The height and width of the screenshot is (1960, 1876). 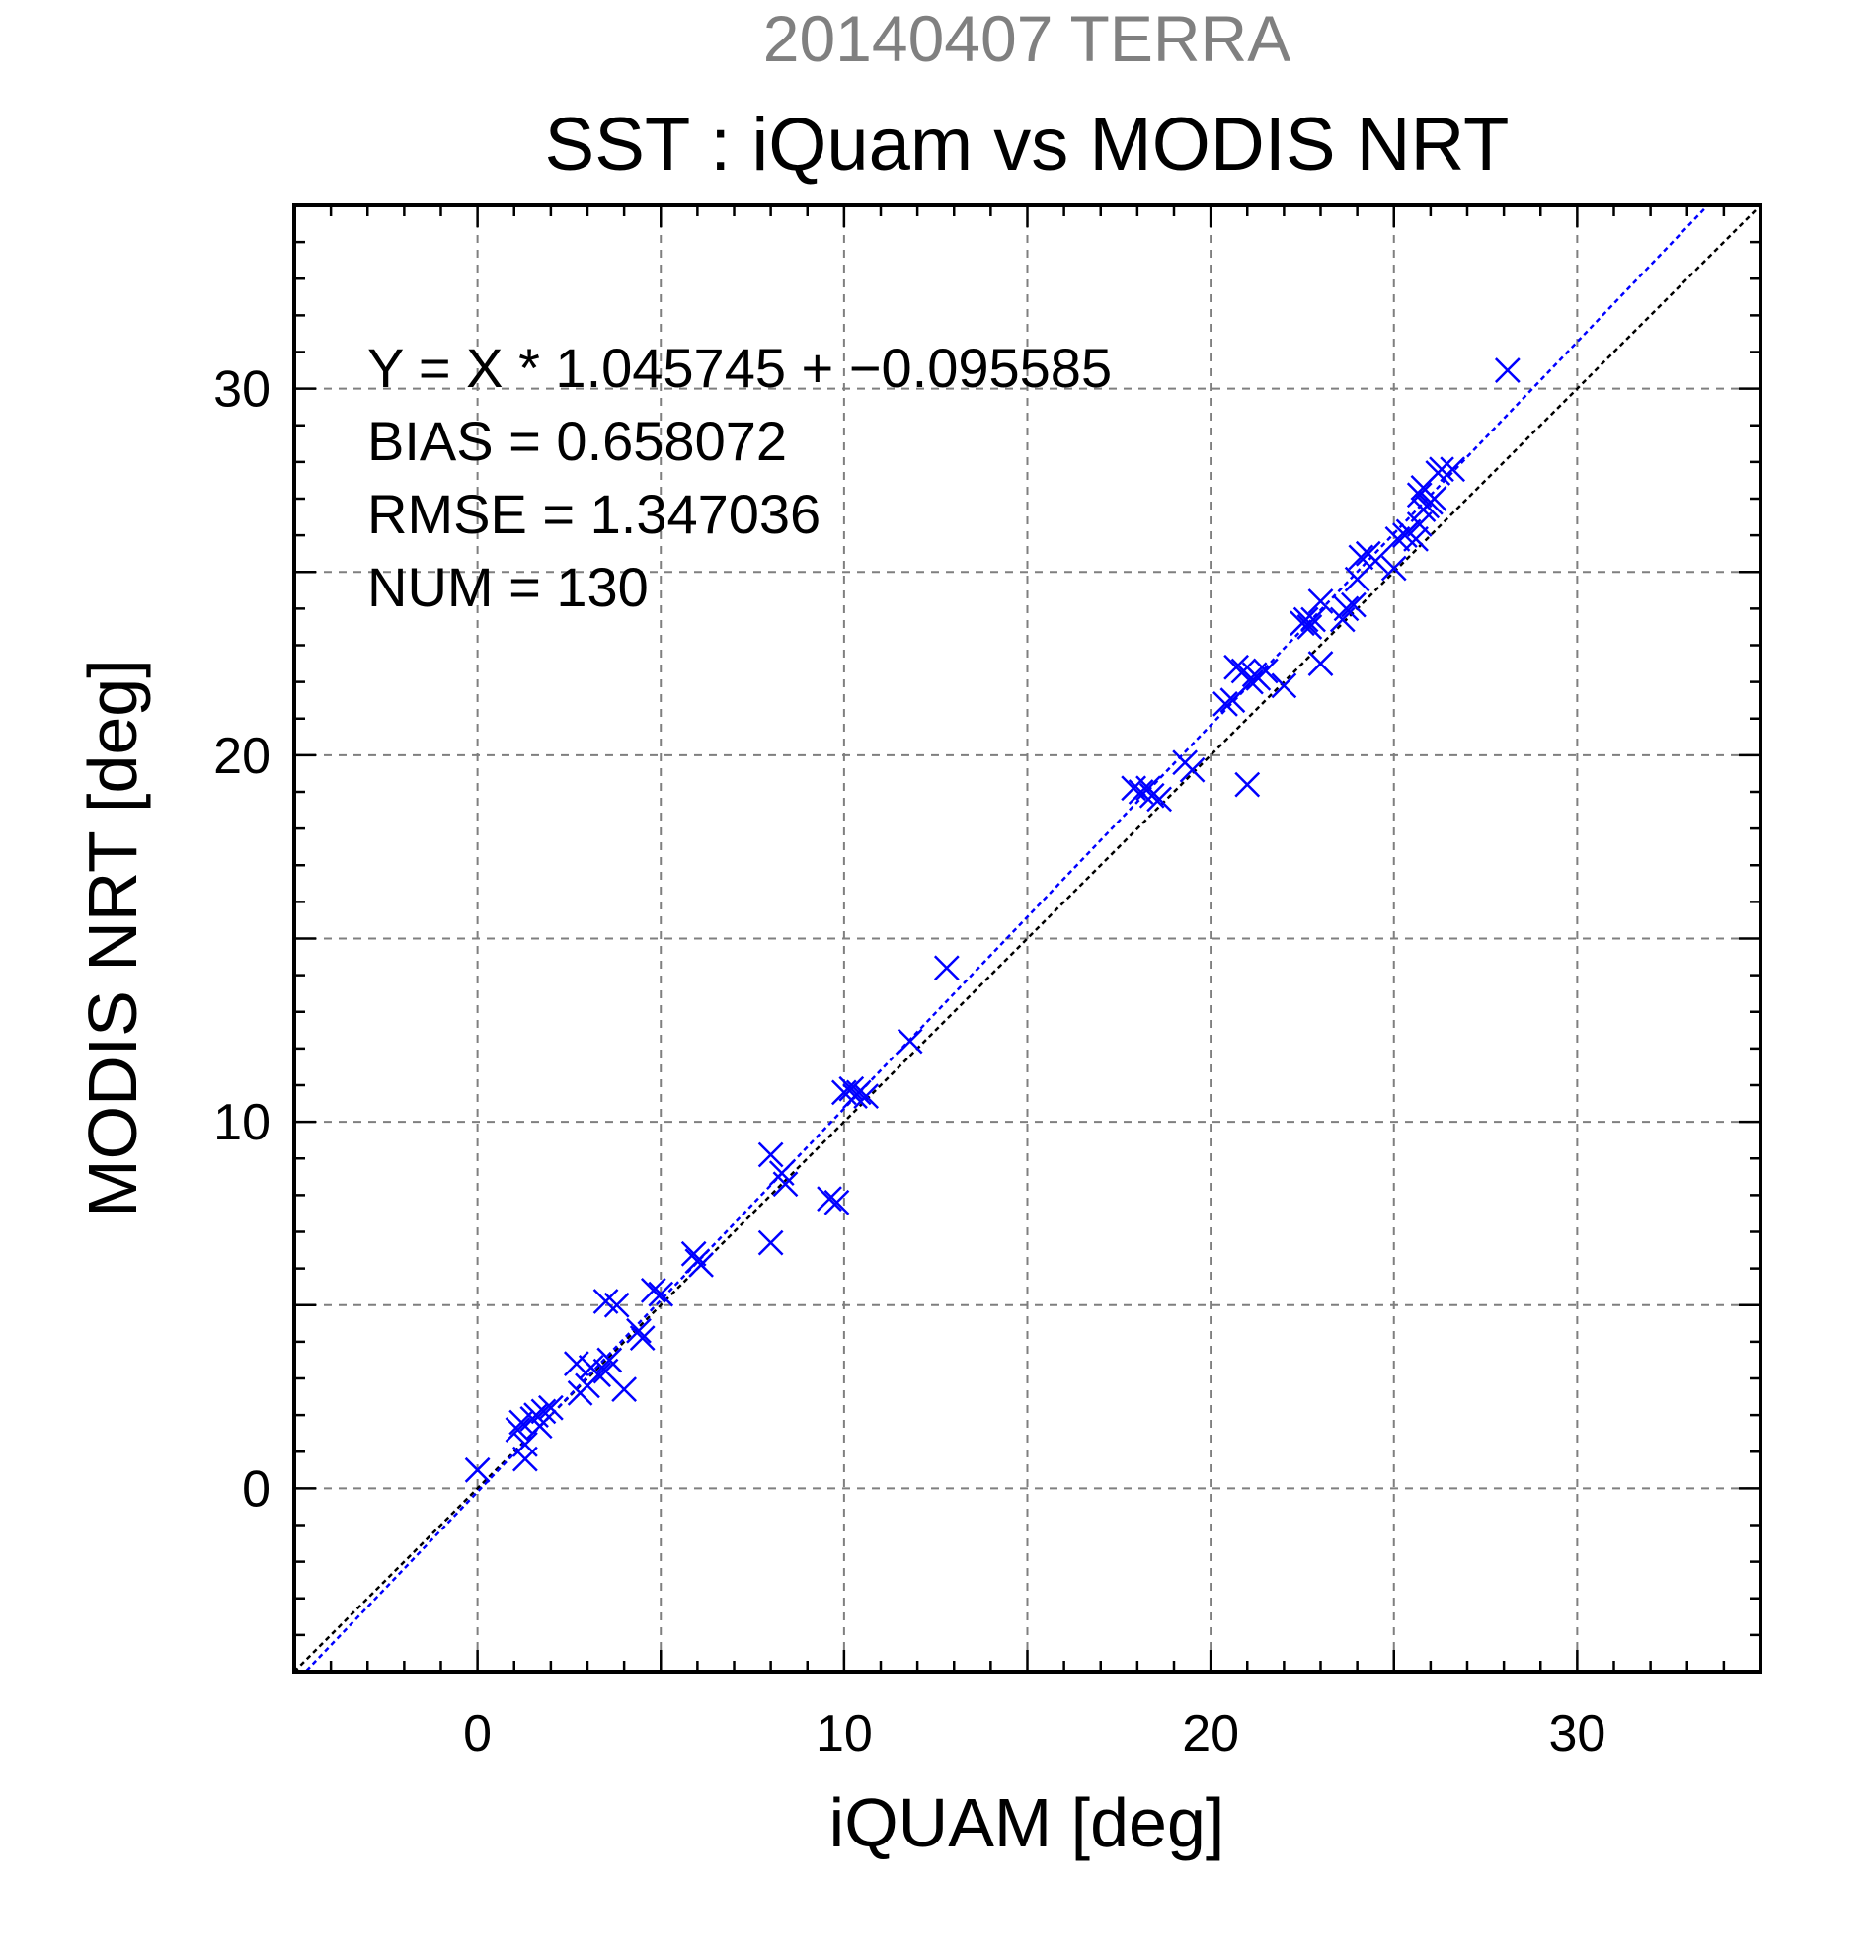 What do you see at coordinates (577, 441) in the screenshot?
I see `bias-value: BIAS = 0.658072` at bounding box center [577, 441].